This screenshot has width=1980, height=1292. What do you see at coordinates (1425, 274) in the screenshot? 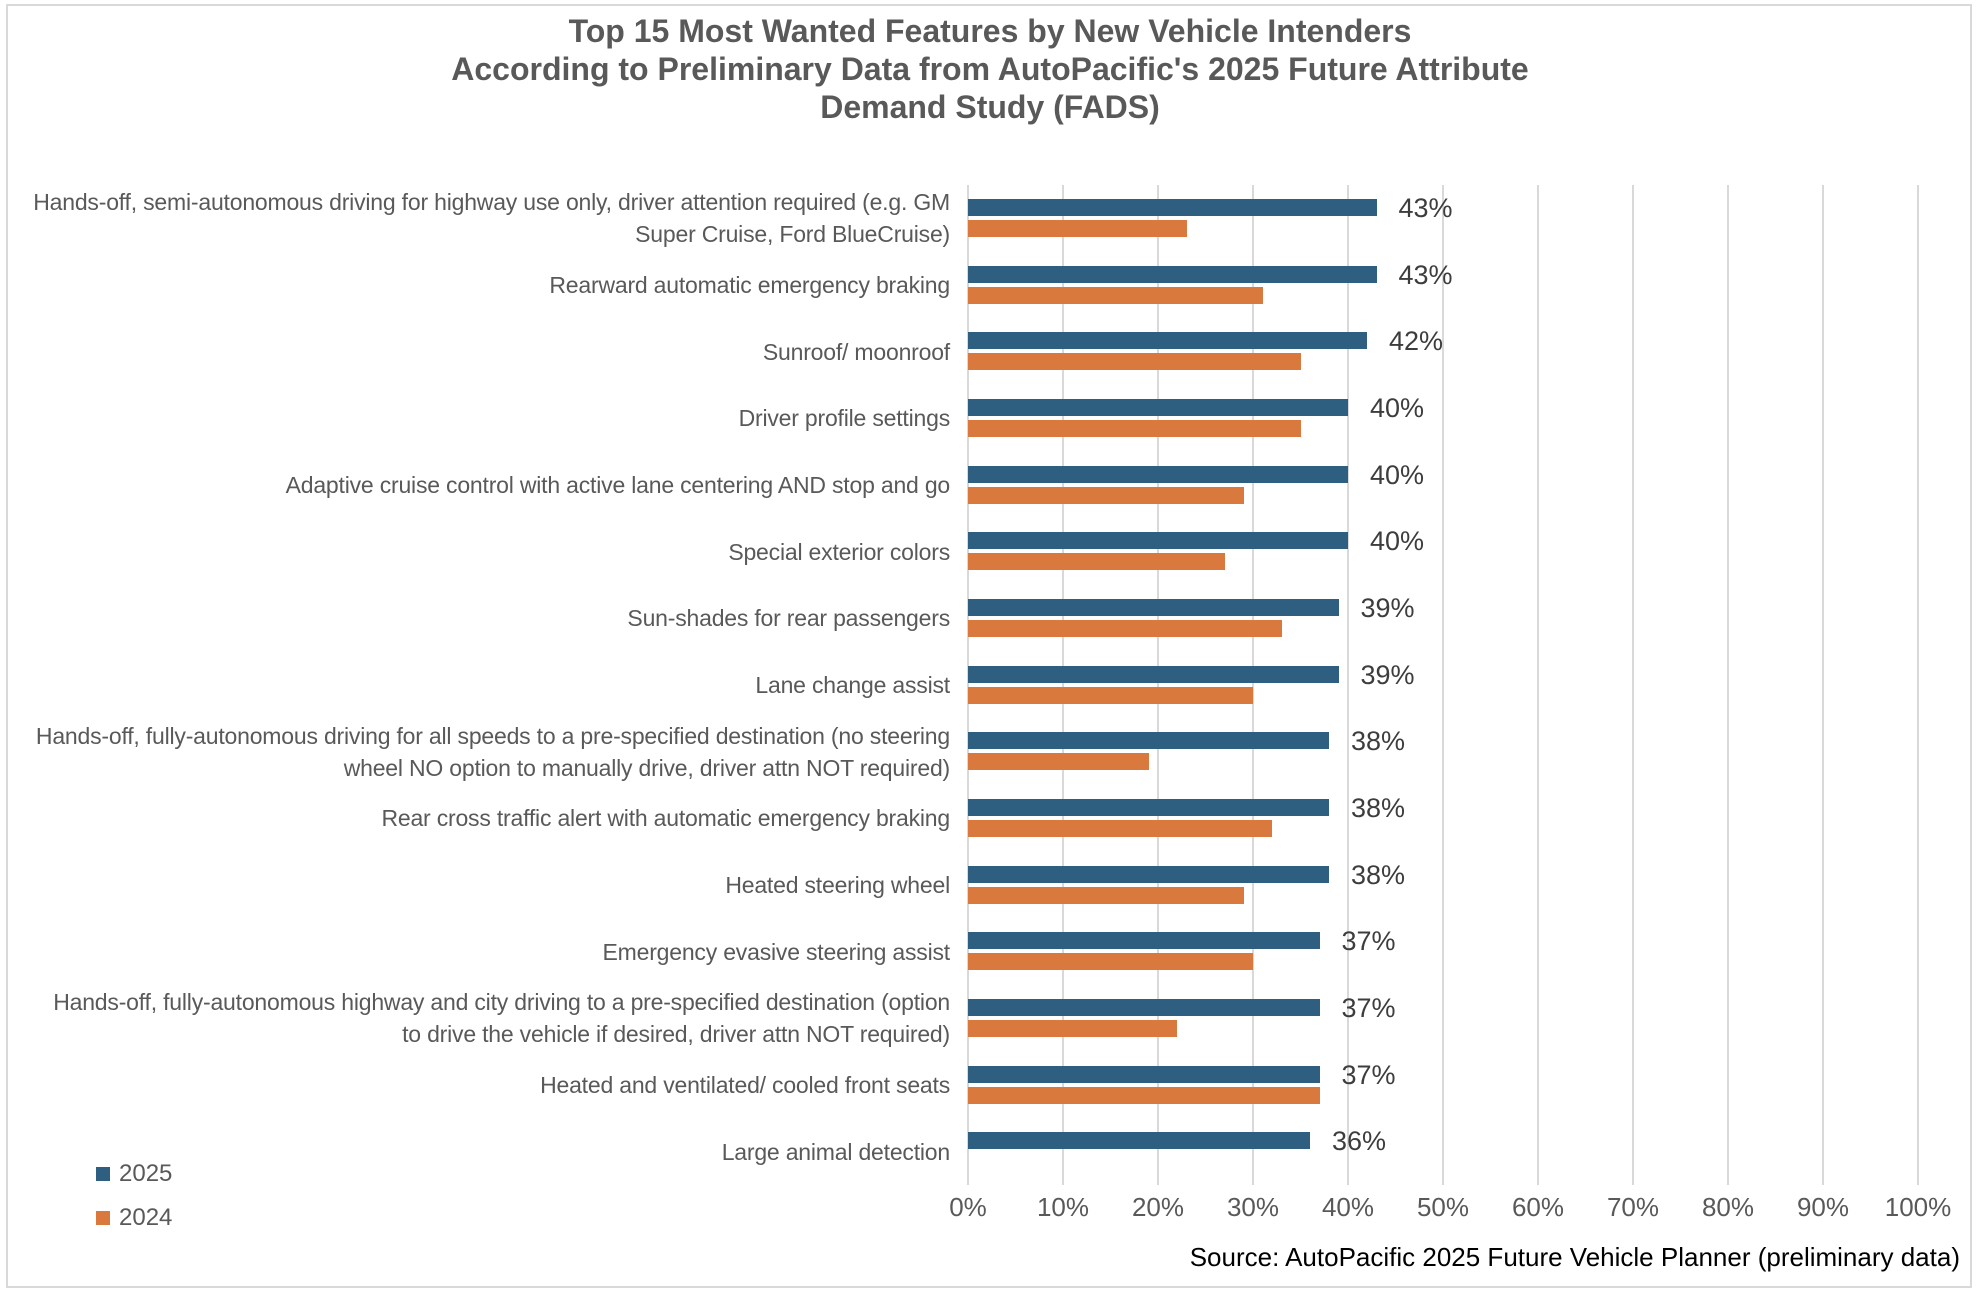
I see `value-label: 43%` at bounding box center [1425, 274].